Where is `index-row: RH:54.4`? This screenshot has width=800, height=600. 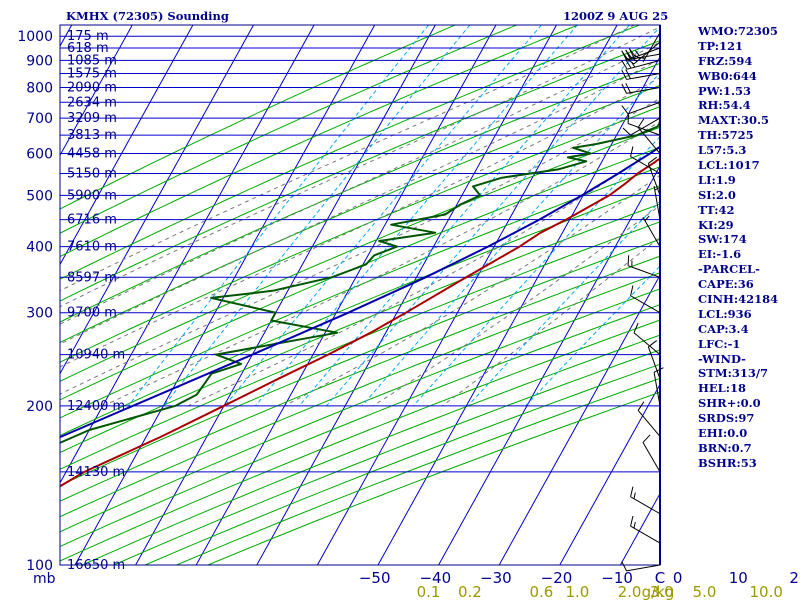 index-row: RH:54.4 is located at coordinates (724, 105).